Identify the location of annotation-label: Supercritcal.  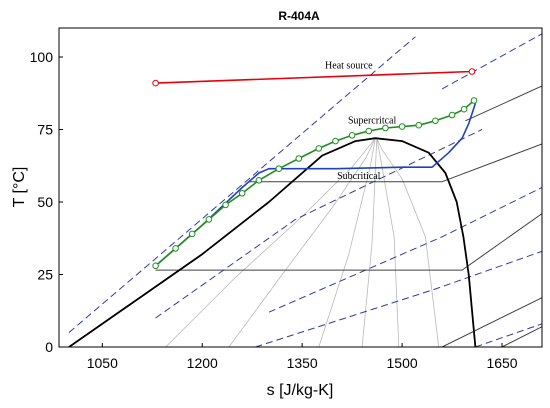
(372, 121).